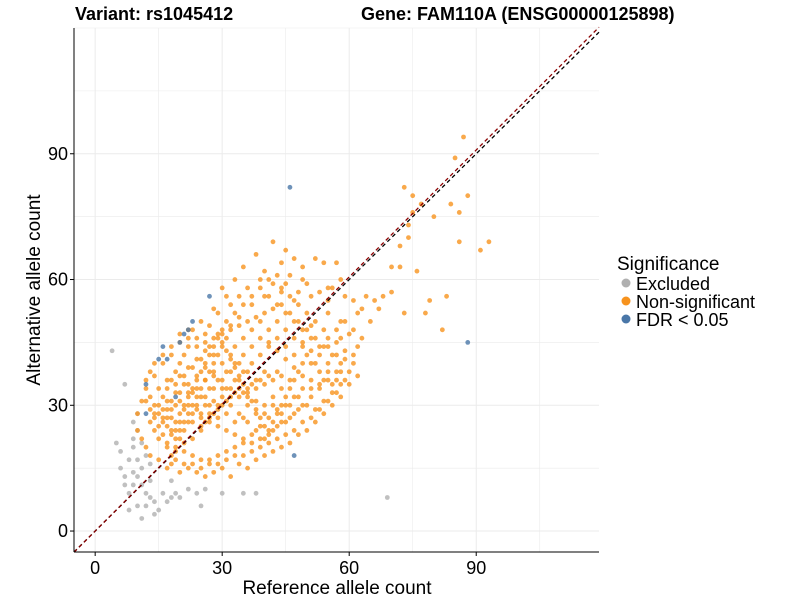  I want to click on y-tick-label: 0, so click(63, 531).